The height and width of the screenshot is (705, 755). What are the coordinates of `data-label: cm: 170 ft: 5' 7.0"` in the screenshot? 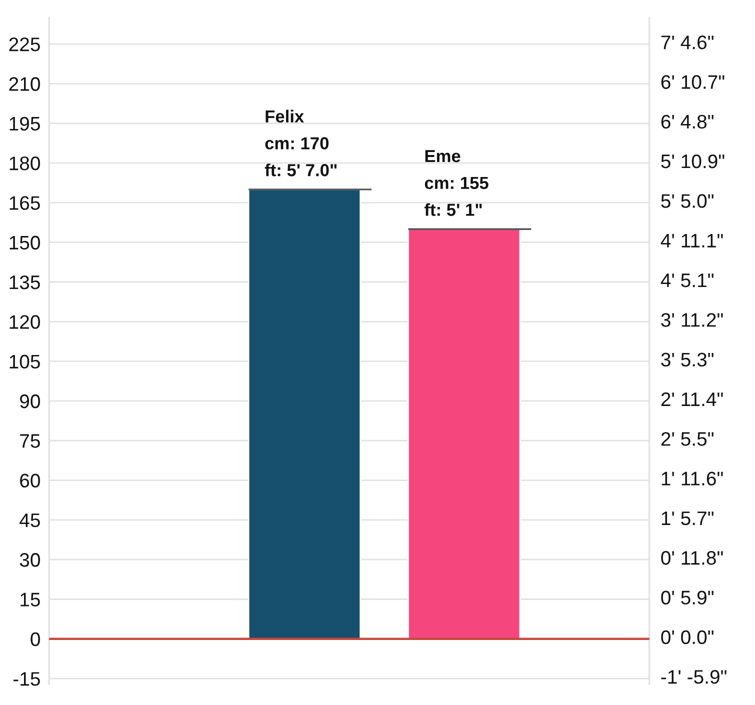 It's located at (300, 156).